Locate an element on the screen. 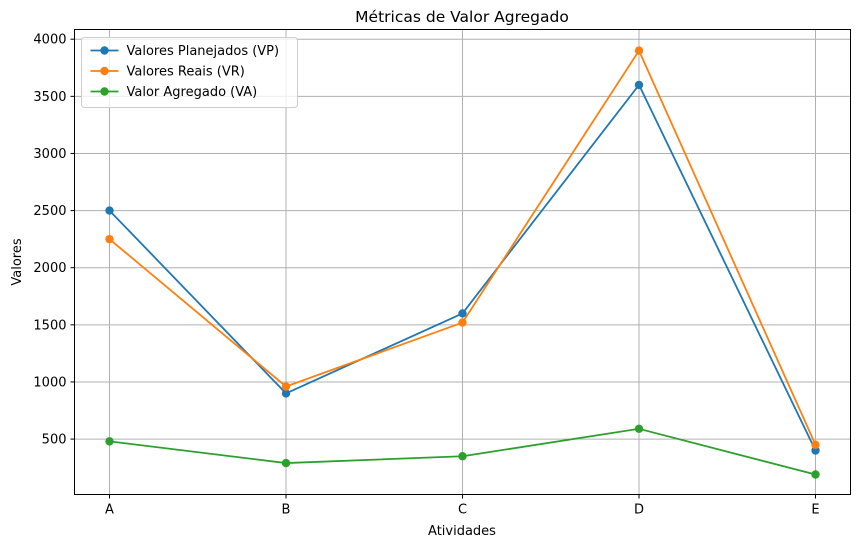  legend-frame is located at coordinates (189, 72).